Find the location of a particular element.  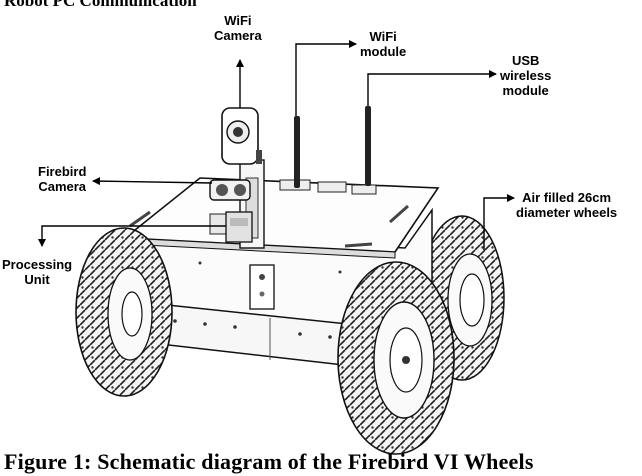

front-right-wheel is located at coordinates (396, 358).